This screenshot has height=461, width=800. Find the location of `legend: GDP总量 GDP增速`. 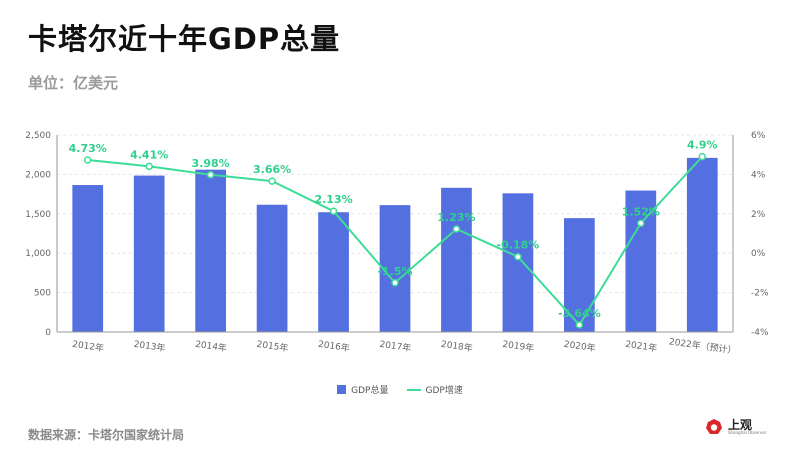

legend: GDP总量 GDP增速 is located at coordinates (400, 389).